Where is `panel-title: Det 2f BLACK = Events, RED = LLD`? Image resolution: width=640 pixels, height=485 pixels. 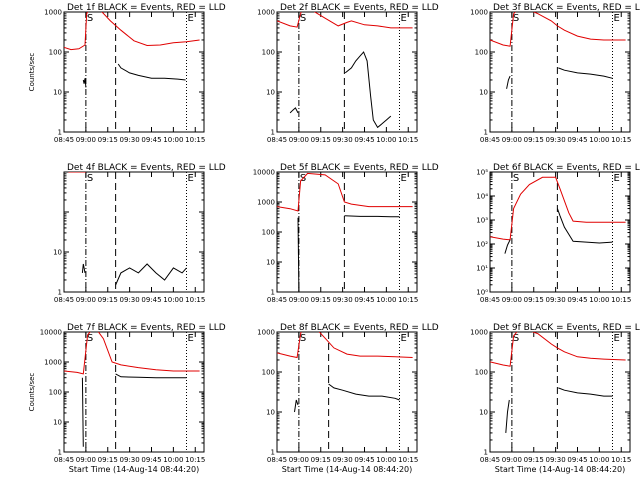
panel-title: Det 2f BLACK = Events, RED = LLD is located at coordinates (359, 8).